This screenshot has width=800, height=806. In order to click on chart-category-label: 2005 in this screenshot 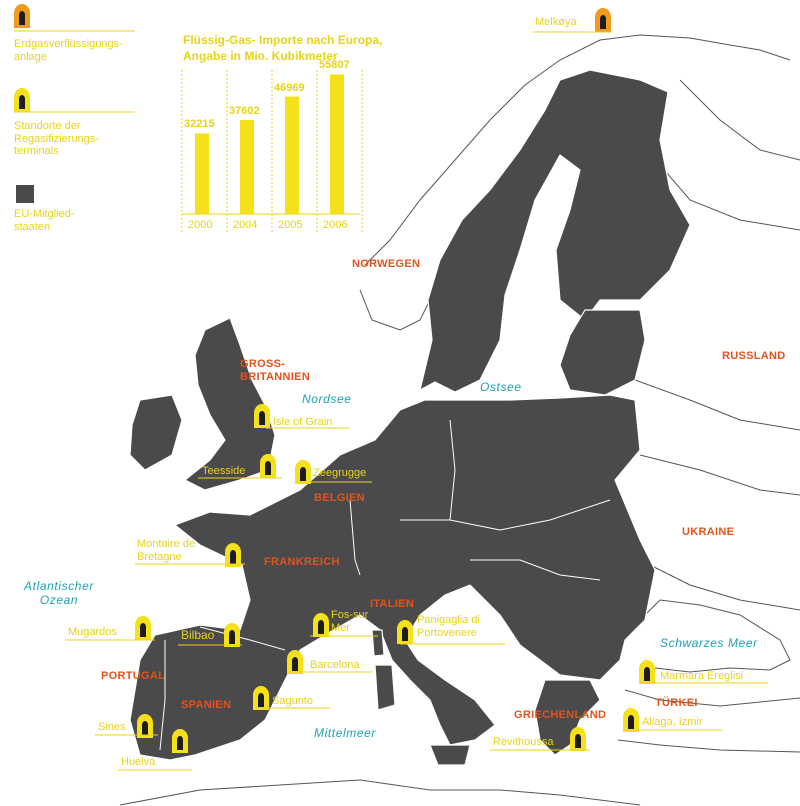, I will do `click(290, 225)`.